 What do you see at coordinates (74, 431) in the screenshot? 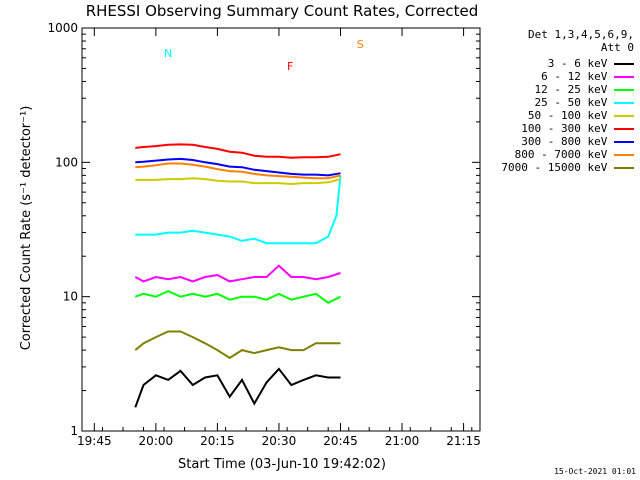
I see `y-tick-label: 1` at bounding box center [74, 431].